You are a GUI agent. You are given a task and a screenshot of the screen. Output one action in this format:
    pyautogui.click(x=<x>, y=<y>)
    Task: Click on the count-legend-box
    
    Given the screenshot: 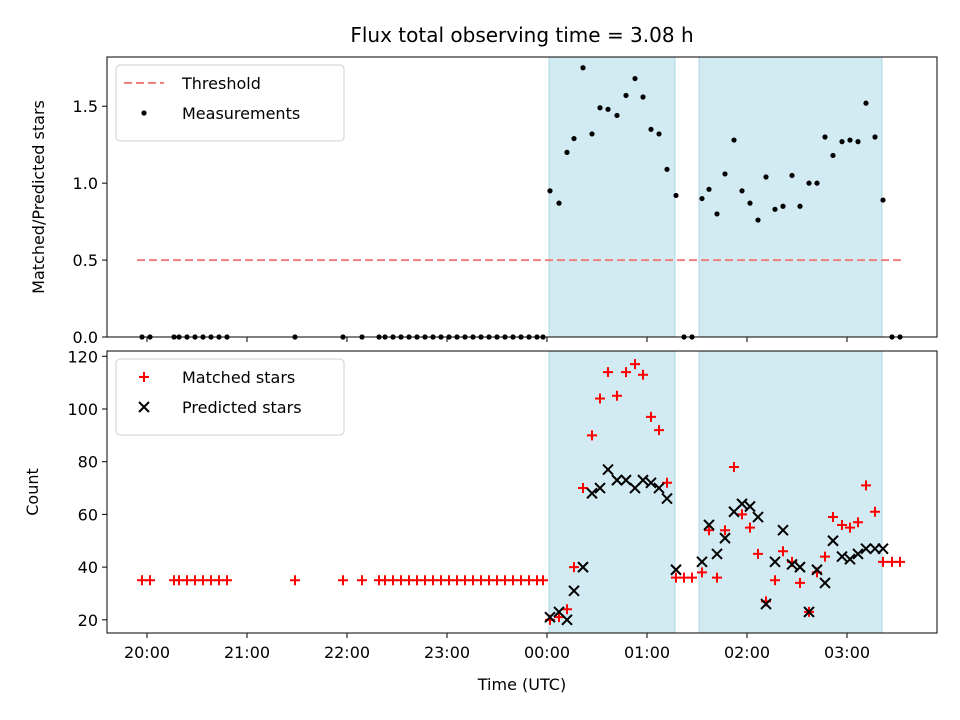 What is the action you would take?
    pyautogui.click(x=230, y=397)
    